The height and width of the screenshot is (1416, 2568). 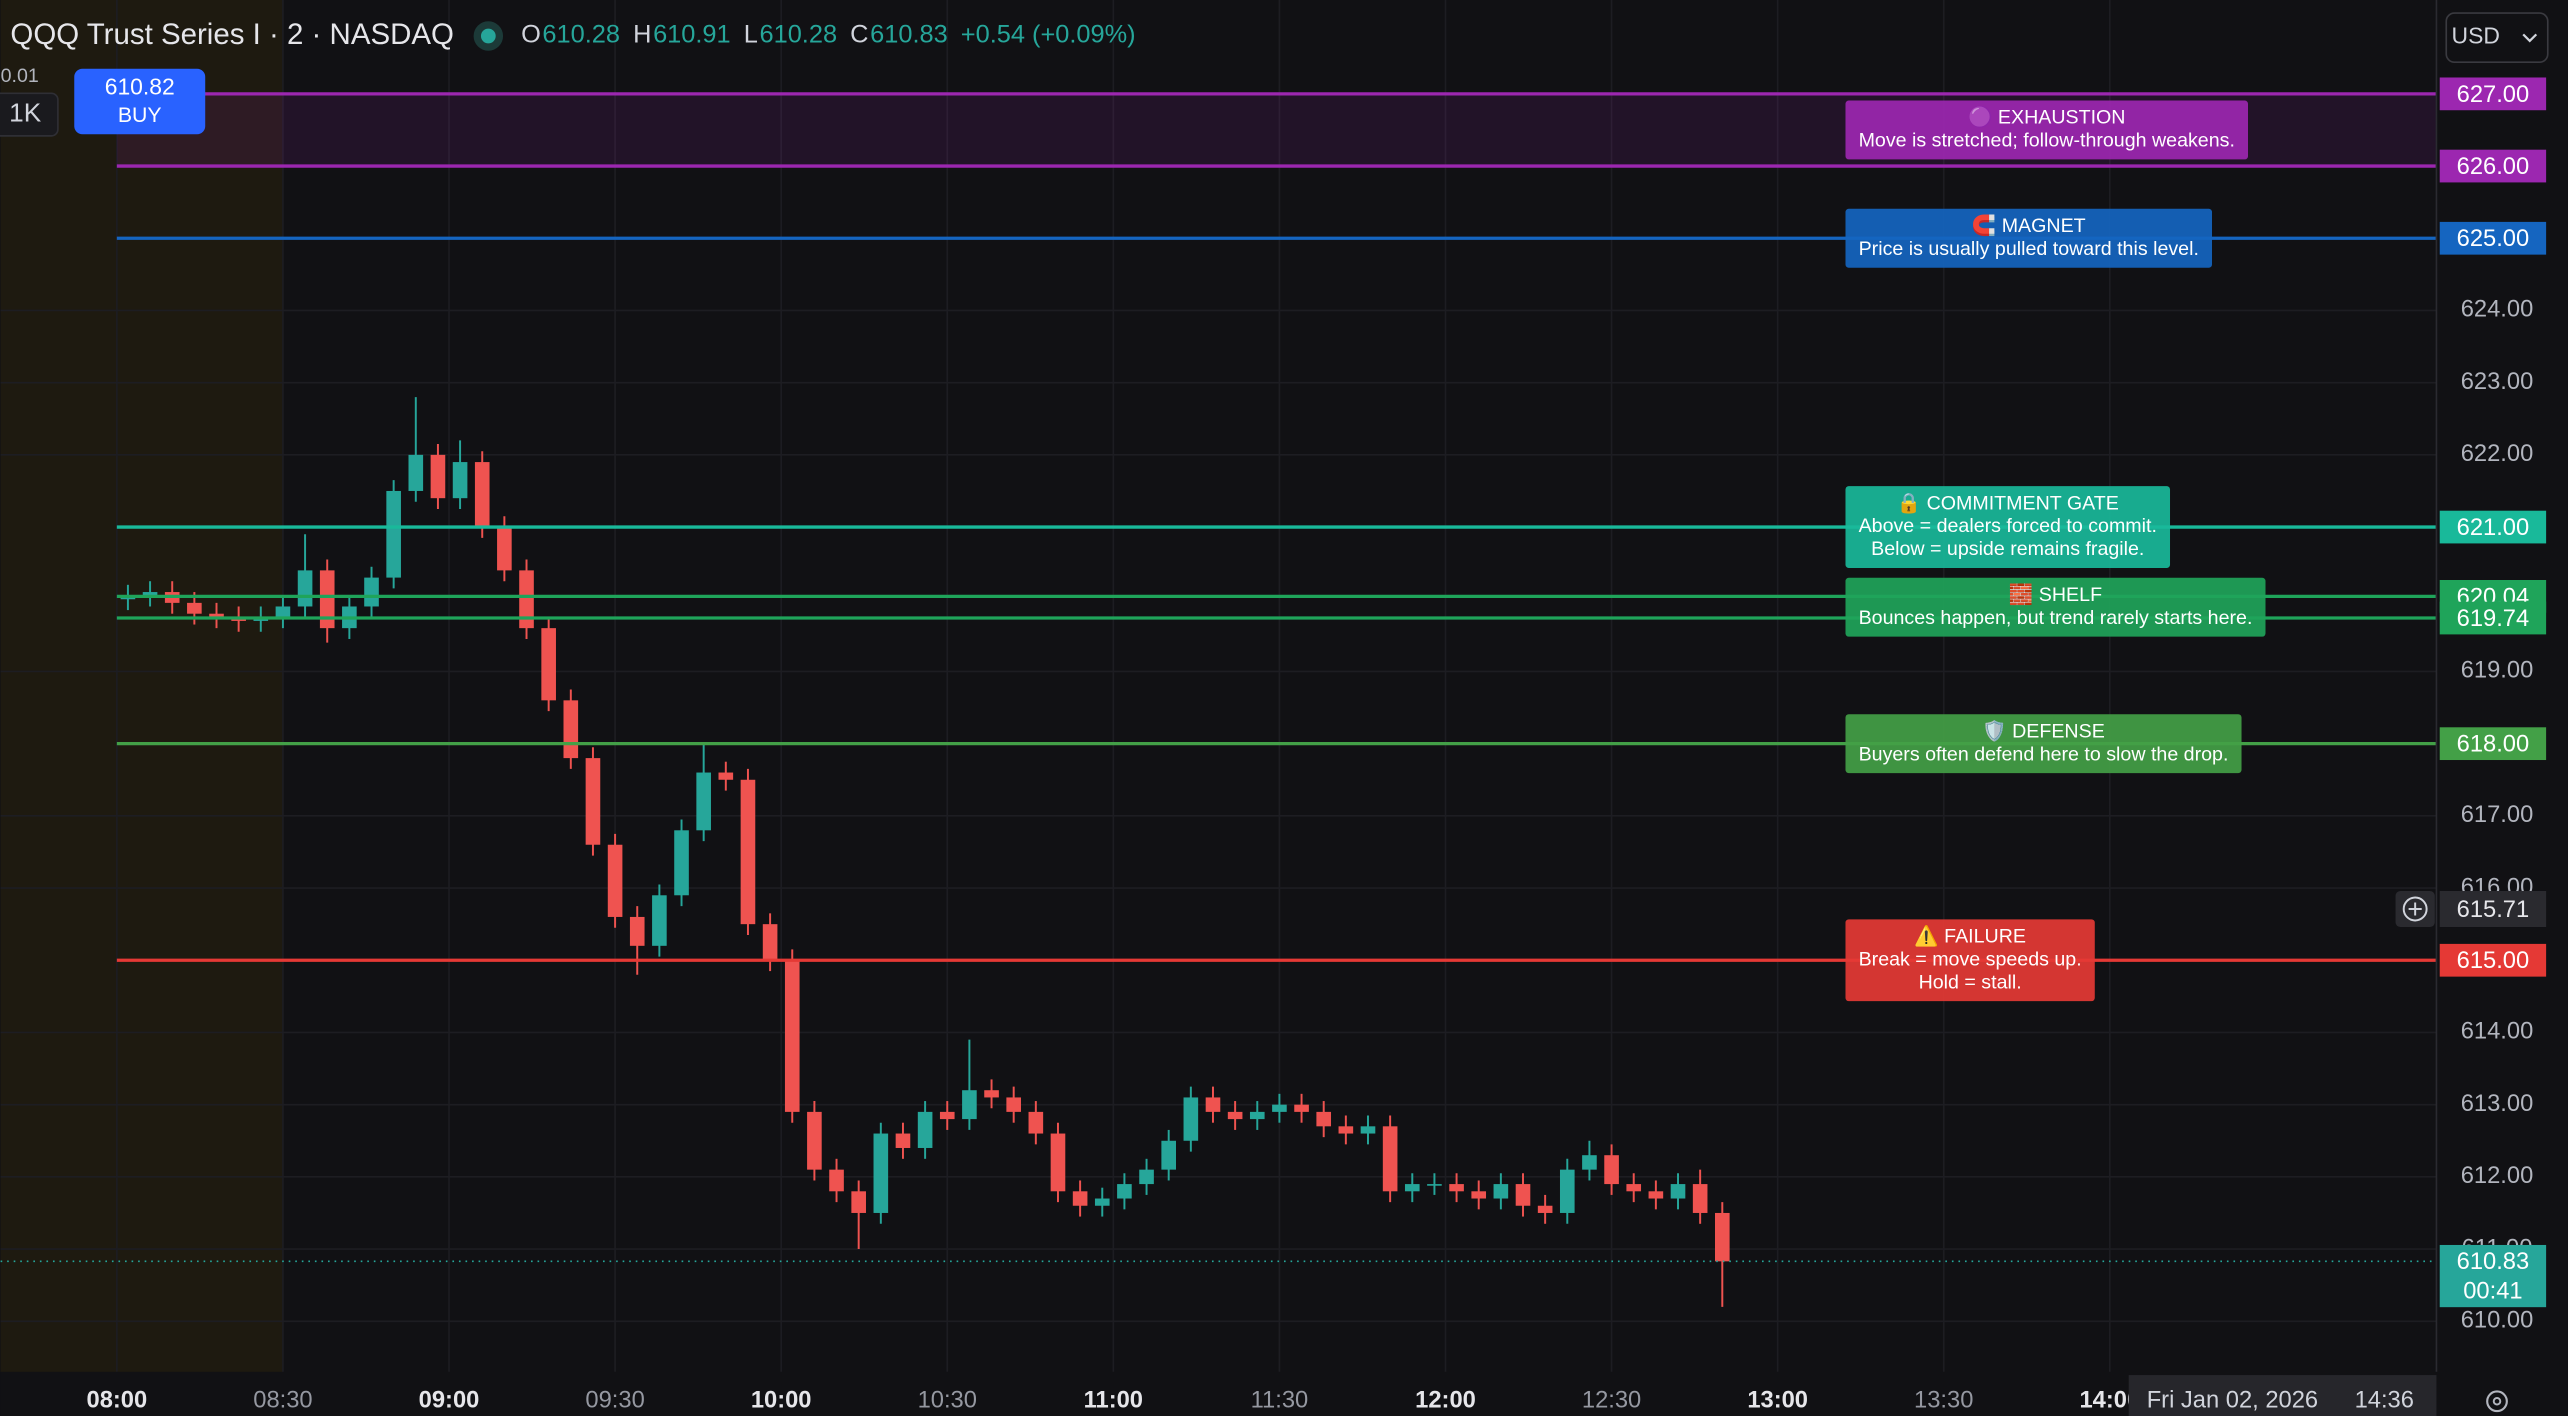 I want to click on ohlc-value: 610.83, so click(x=909, y=35).